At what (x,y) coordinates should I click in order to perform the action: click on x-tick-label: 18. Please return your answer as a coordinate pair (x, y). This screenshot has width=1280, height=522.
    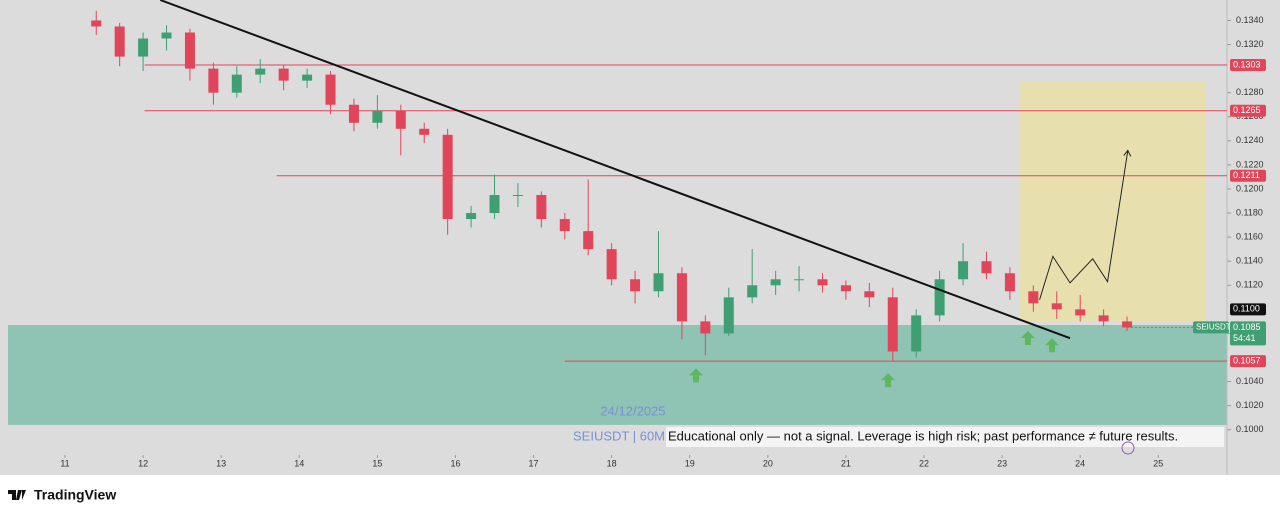
    Looking at the image, I should click on (612, 463).